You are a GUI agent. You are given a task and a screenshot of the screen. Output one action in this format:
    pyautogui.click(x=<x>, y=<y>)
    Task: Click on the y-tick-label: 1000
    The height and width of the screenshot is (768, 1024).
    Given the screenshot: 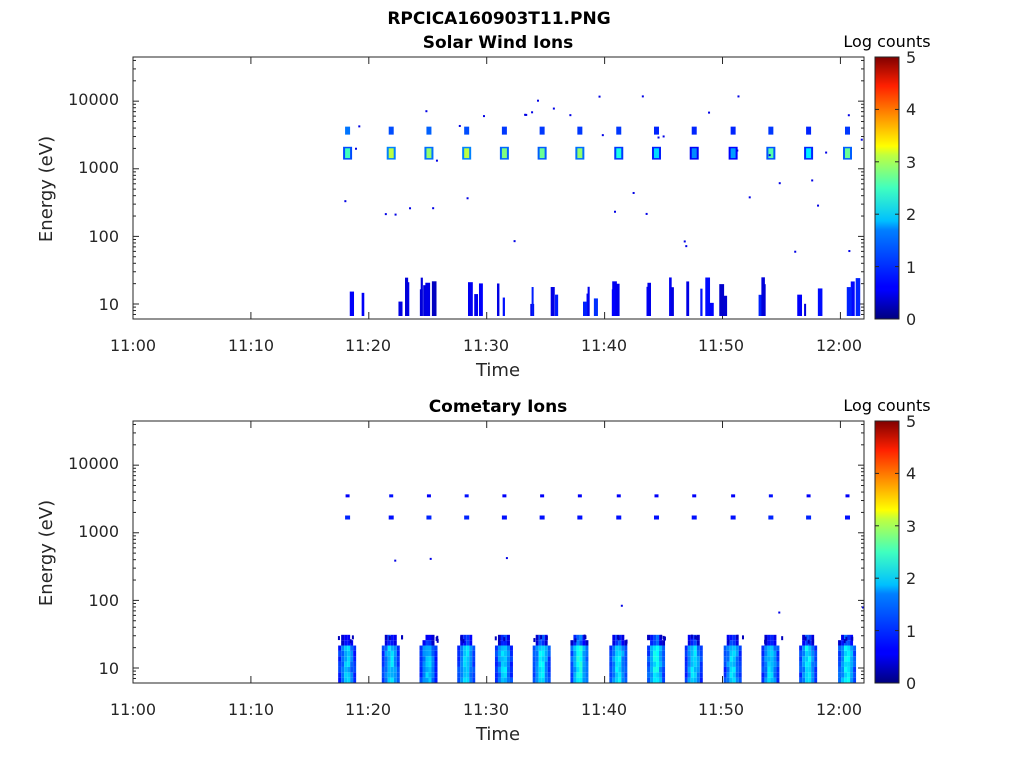 What is the action you would take?
    pyautogui.click(x=98, y=531)
    